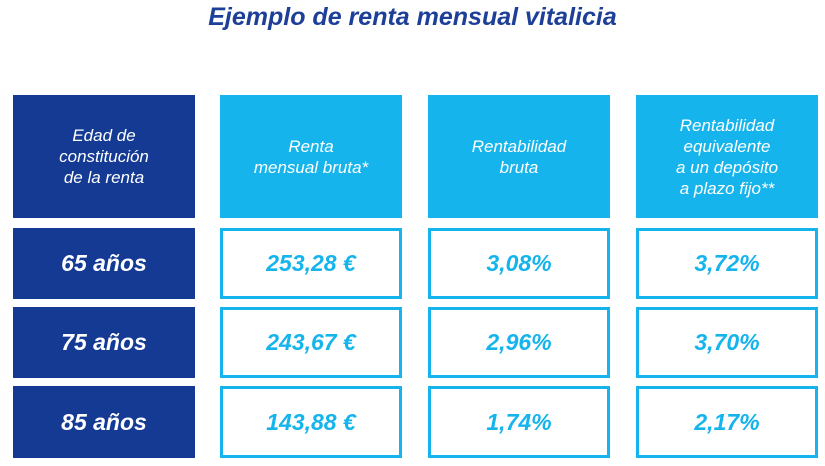 Image resolution: width=825 pixels, height=466 pixels. I want to click on header-edad-constitucion: Edad de constitución de la renta, so click(104, 156).